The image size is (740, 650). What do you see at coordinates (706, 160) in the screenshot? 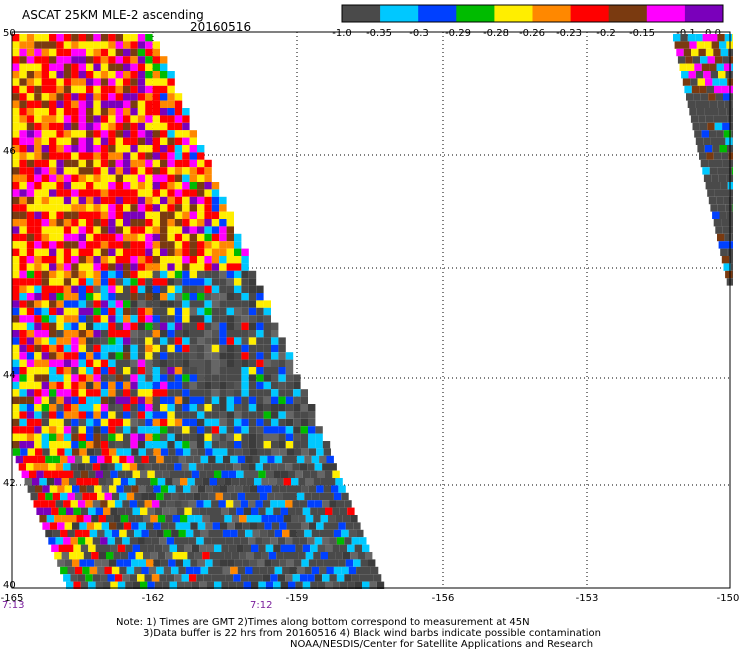
I see `swath-right` at bounding box center [706, 160].